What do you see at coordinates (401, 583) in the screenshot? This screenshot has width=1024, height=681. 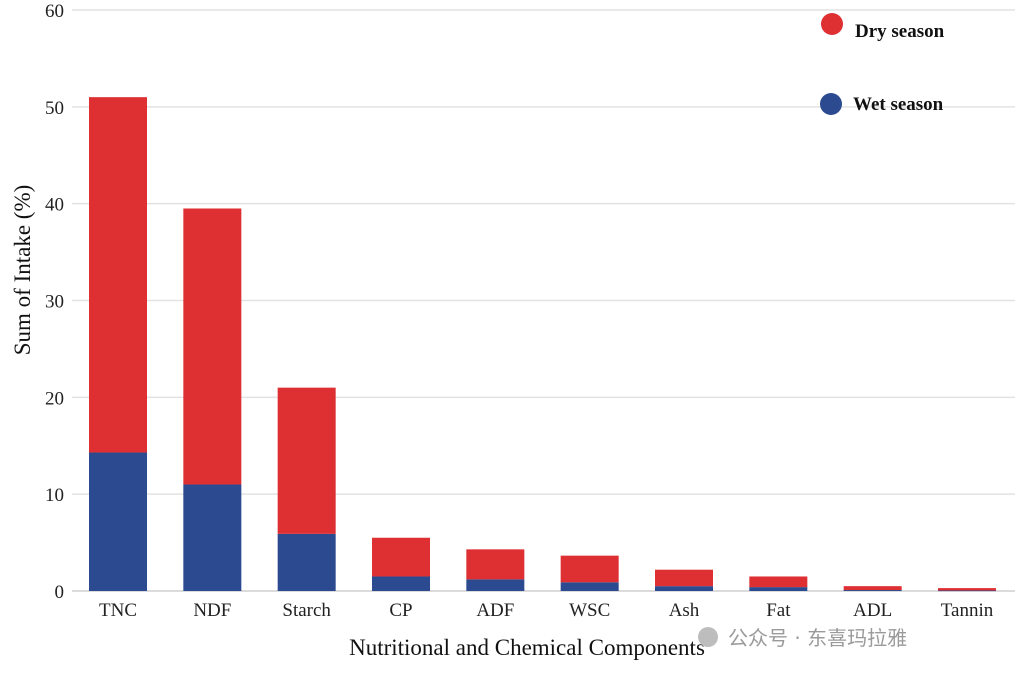 I see `bar-cp-wet-season` at bounding box center [401, 583].